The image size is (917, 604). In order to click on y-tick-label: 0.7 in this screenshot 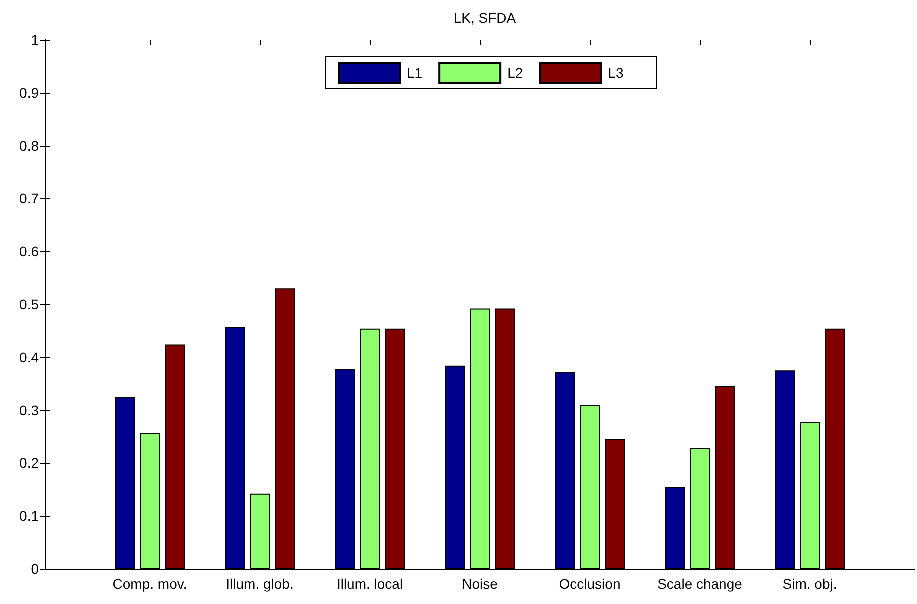, I will do `click(30, 198)`.